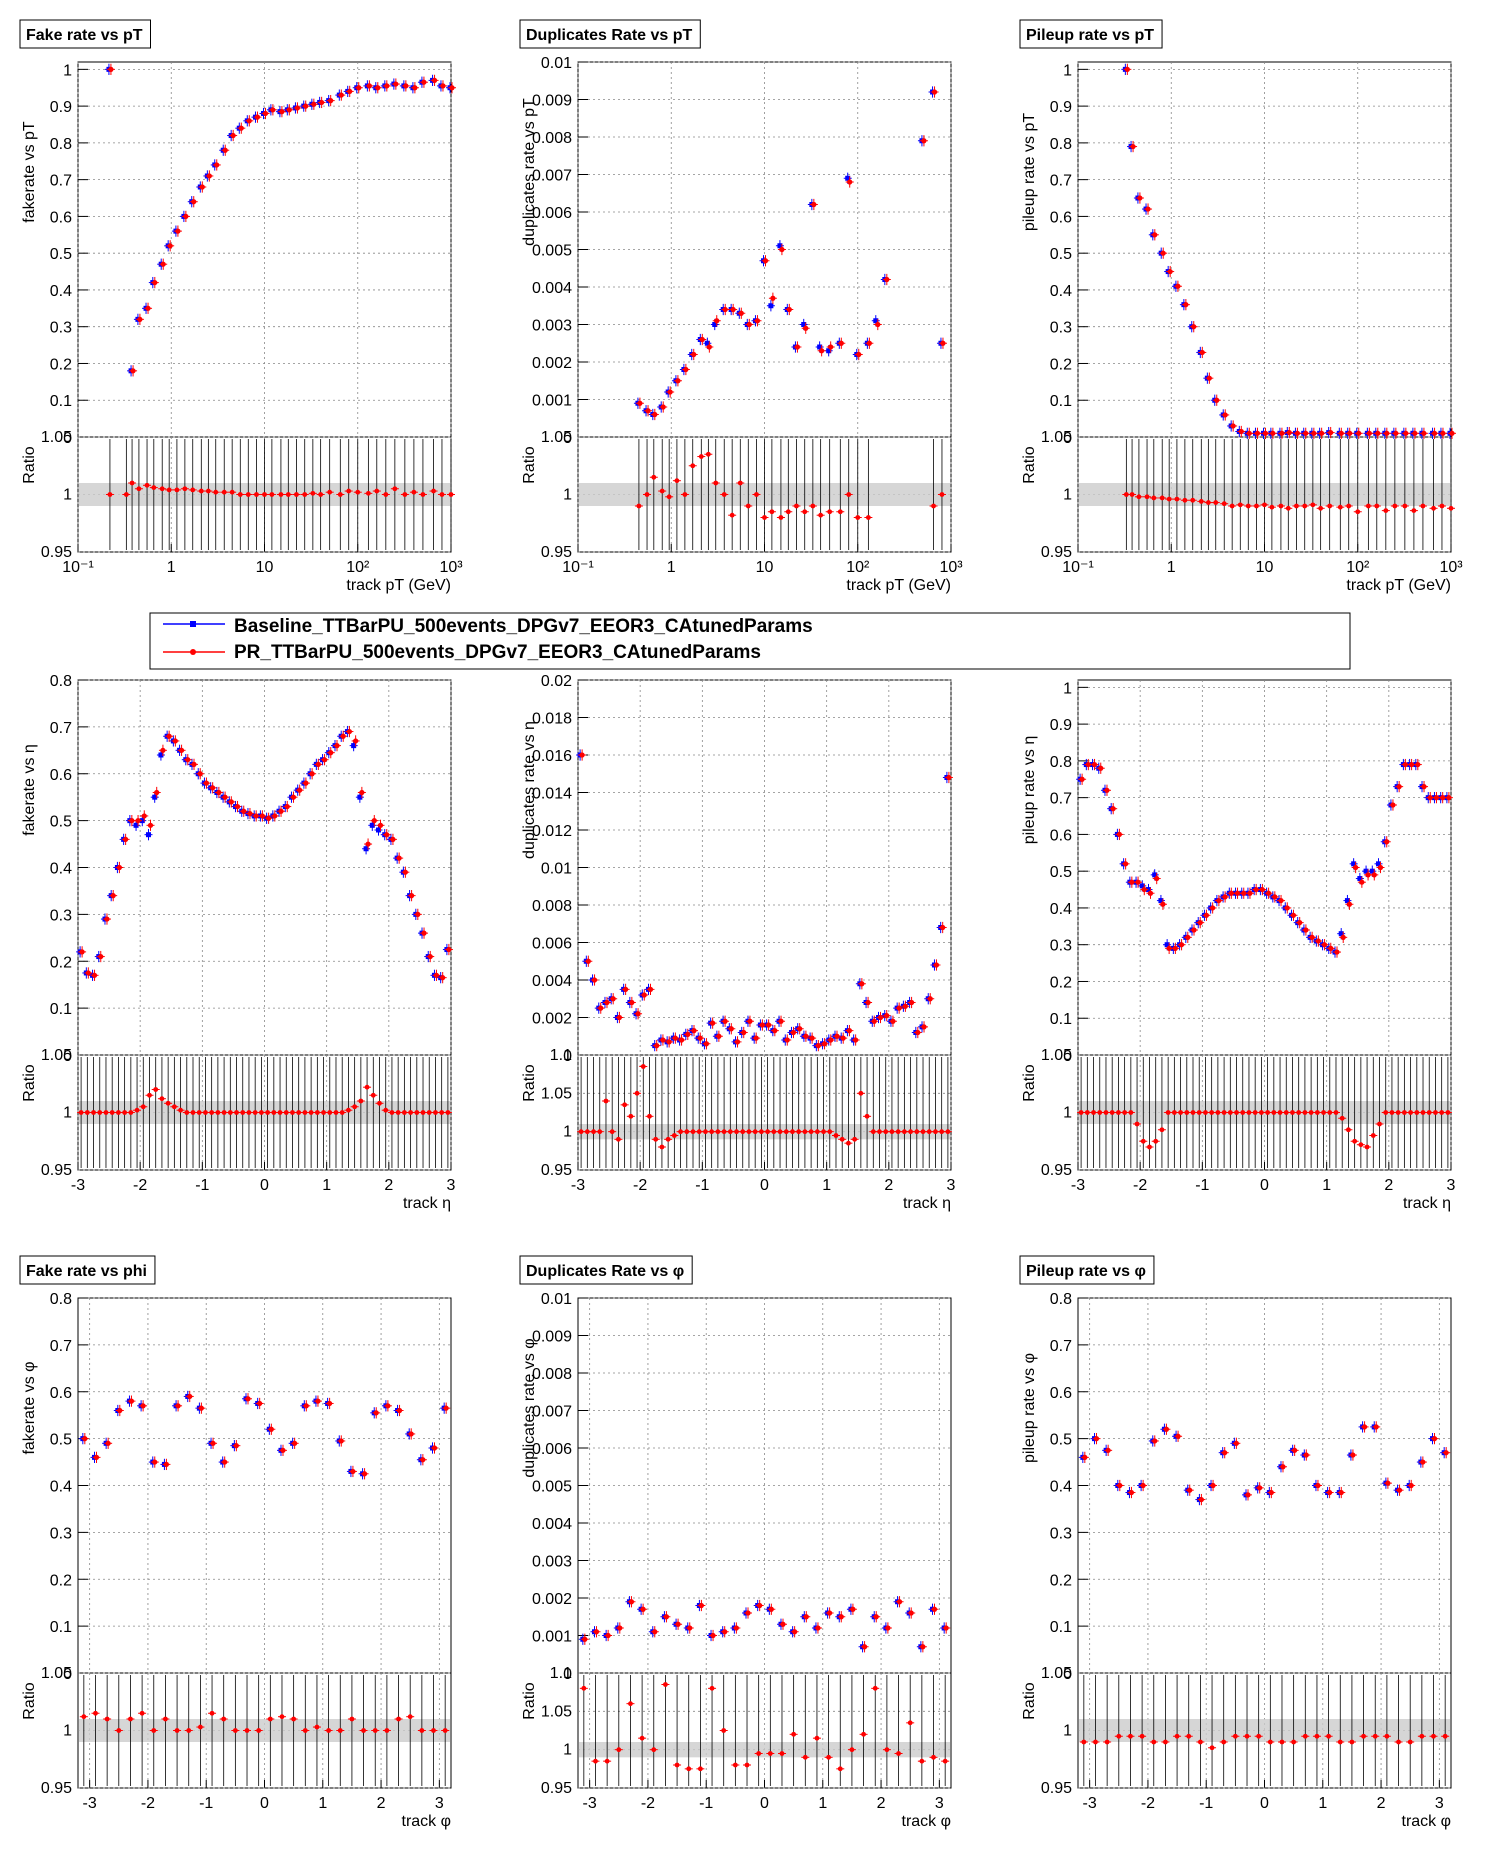 The height and width of the screenshot is (1852, 1496). What do you see at coordinates (381, 1803) in the screenshot?
I see `x-tick-label: 2` at bounding box center [381, 1803].